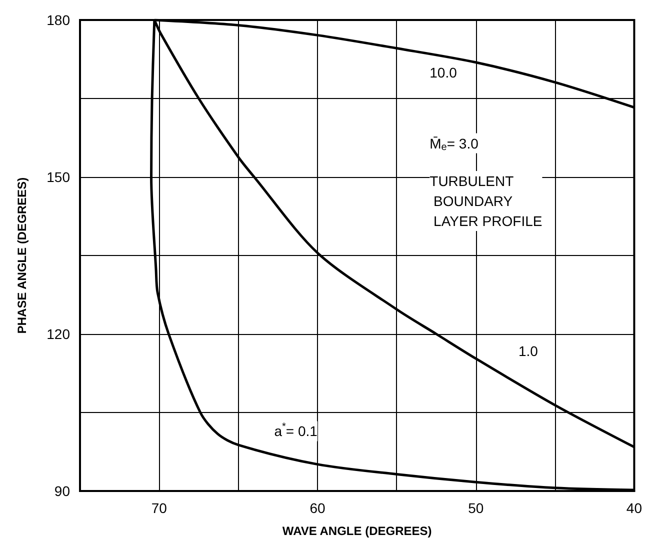  Describe the element at coordinates (476, 508) in the screenshot. I see `x-tick-label: 50` at that location.